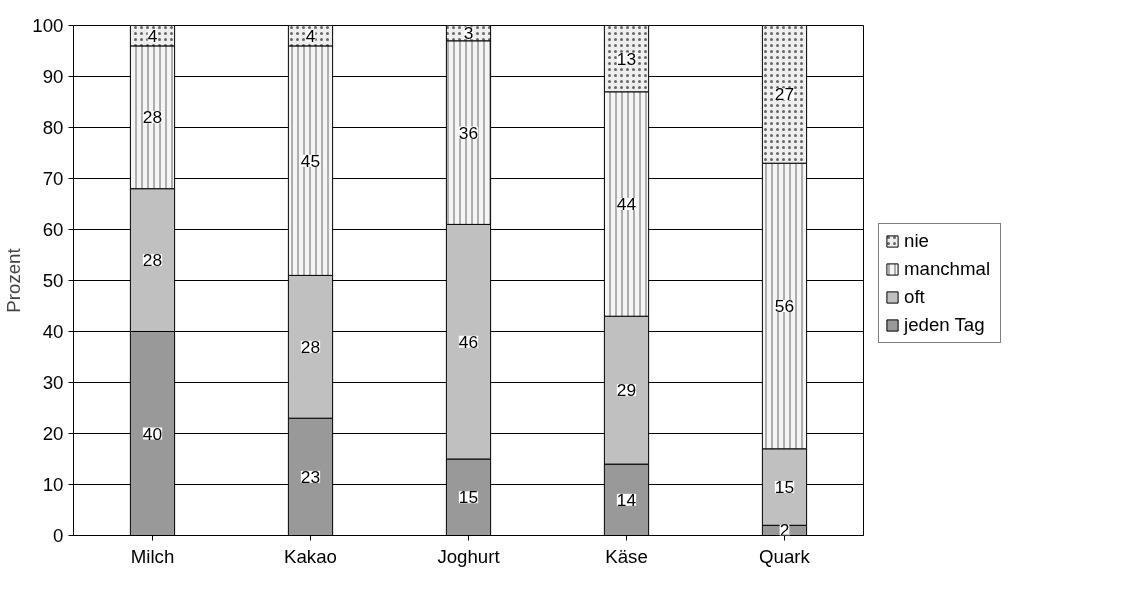  I want to click on y-axis-title: Prozent, so click(14, 280).